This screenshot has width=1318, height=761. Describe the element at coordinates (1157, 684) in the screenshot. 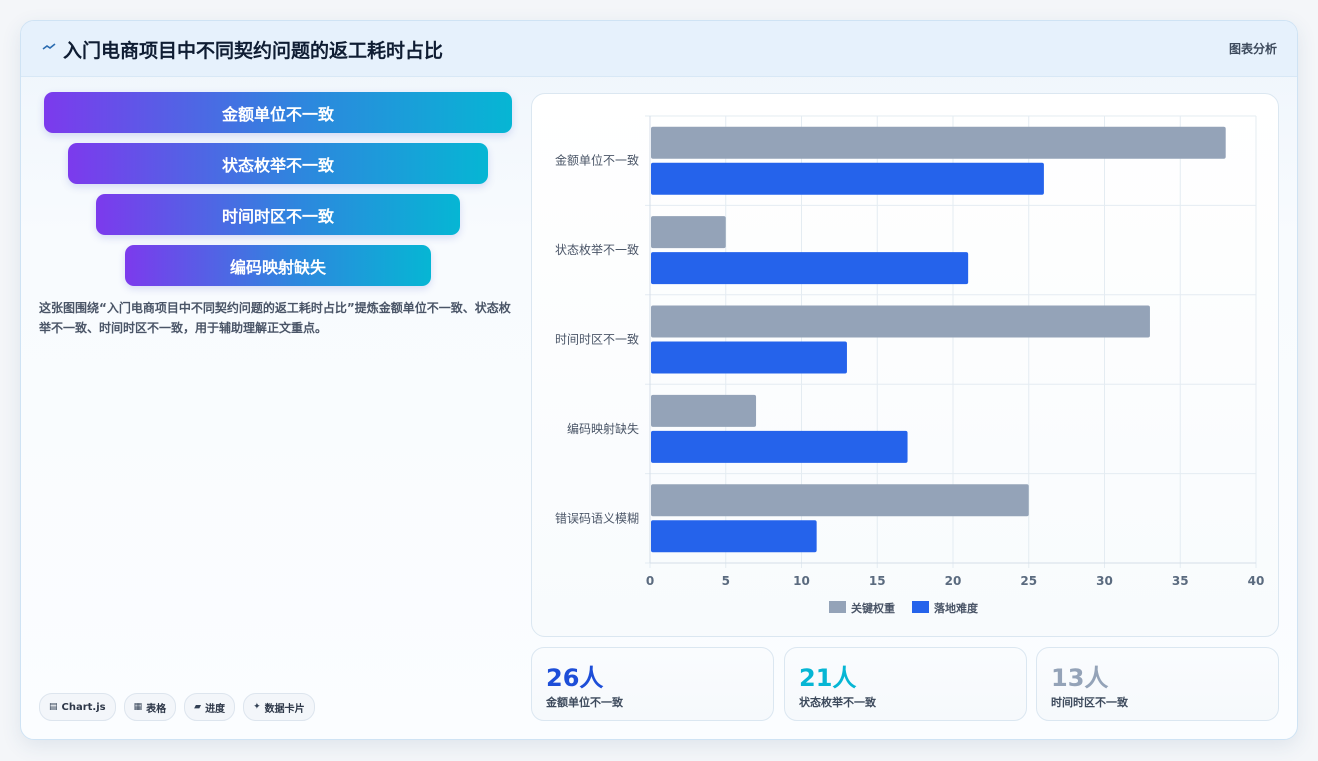

I see `stat-card-3: 13人 时间时区不一致` at that location.